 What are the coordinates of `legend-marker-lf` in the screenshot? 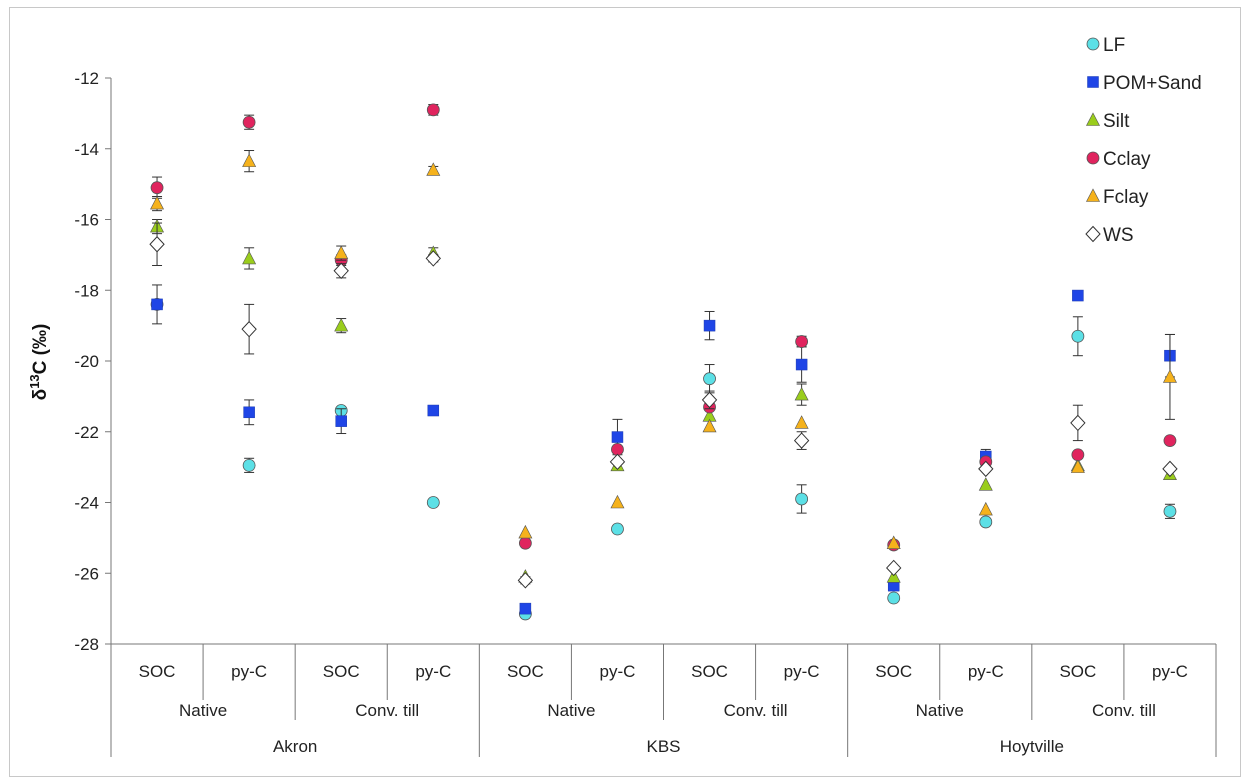 It's located at (1093, 44).